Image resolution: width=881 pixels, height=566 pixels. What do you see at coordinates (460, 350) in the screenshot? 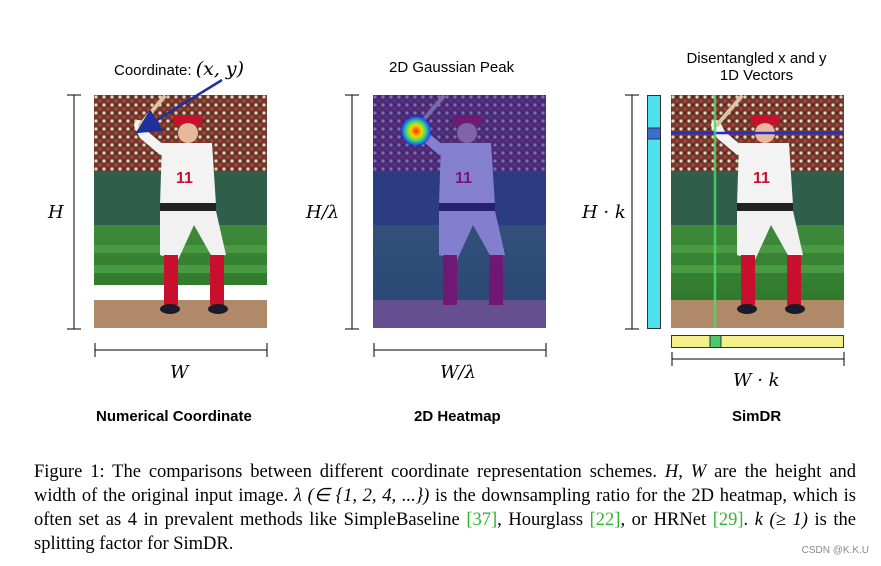
I see `heatmap-width-dimension-line` at bounding box center [460, 350].